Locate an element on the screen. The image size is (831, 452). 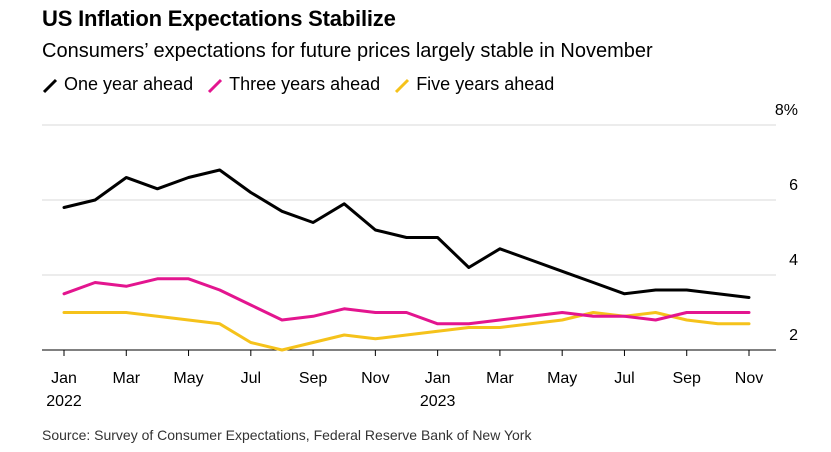
legend-item-five-years: Five years ahead is located at coordinates (474, 84).